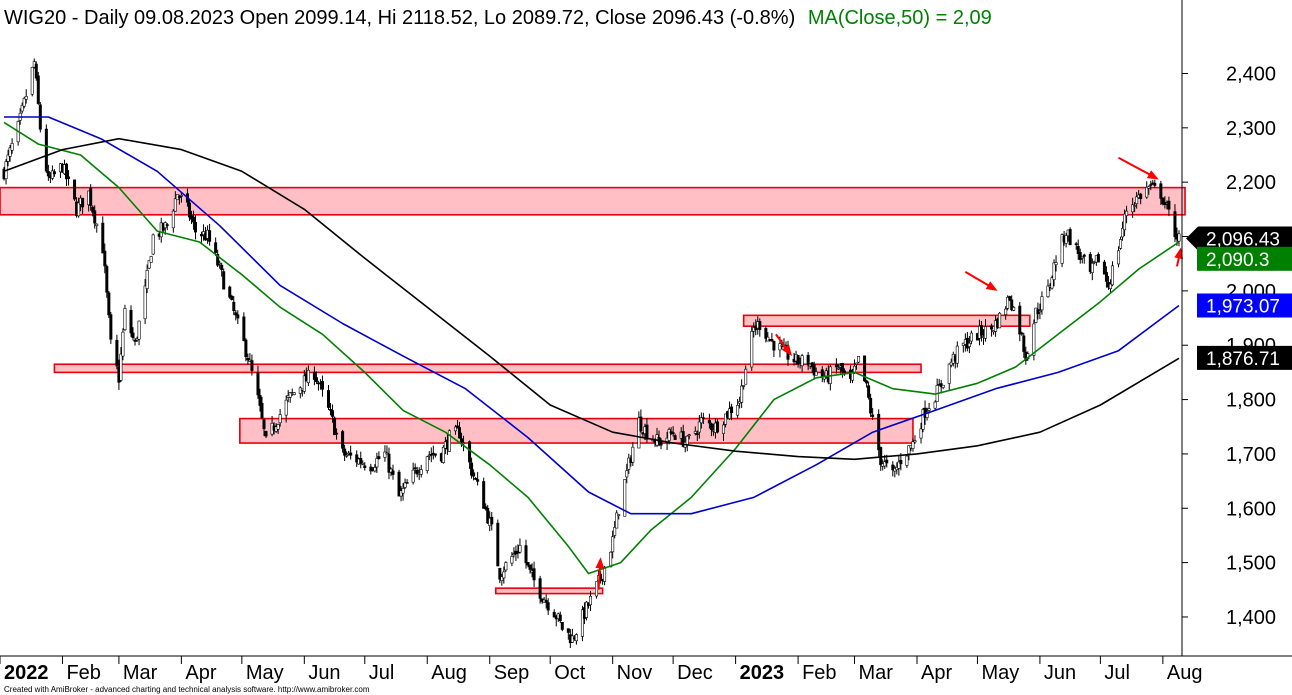 This screenshot has height=695, width=1292. I want to click on x-month-label-17: Jun, so click(1060, 673).